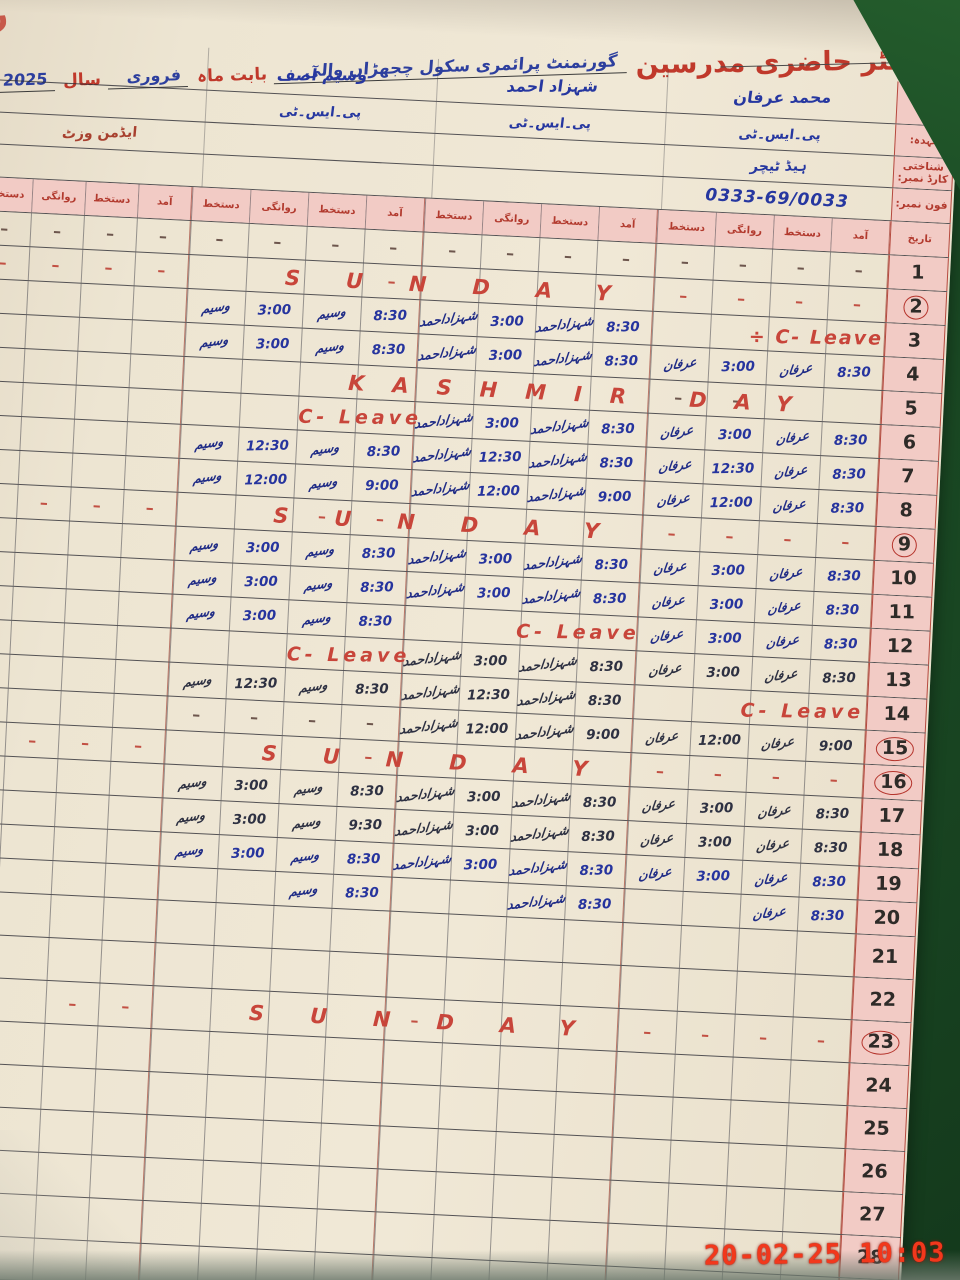  I want to click on date-number-circled: 9, so click(905, 544).